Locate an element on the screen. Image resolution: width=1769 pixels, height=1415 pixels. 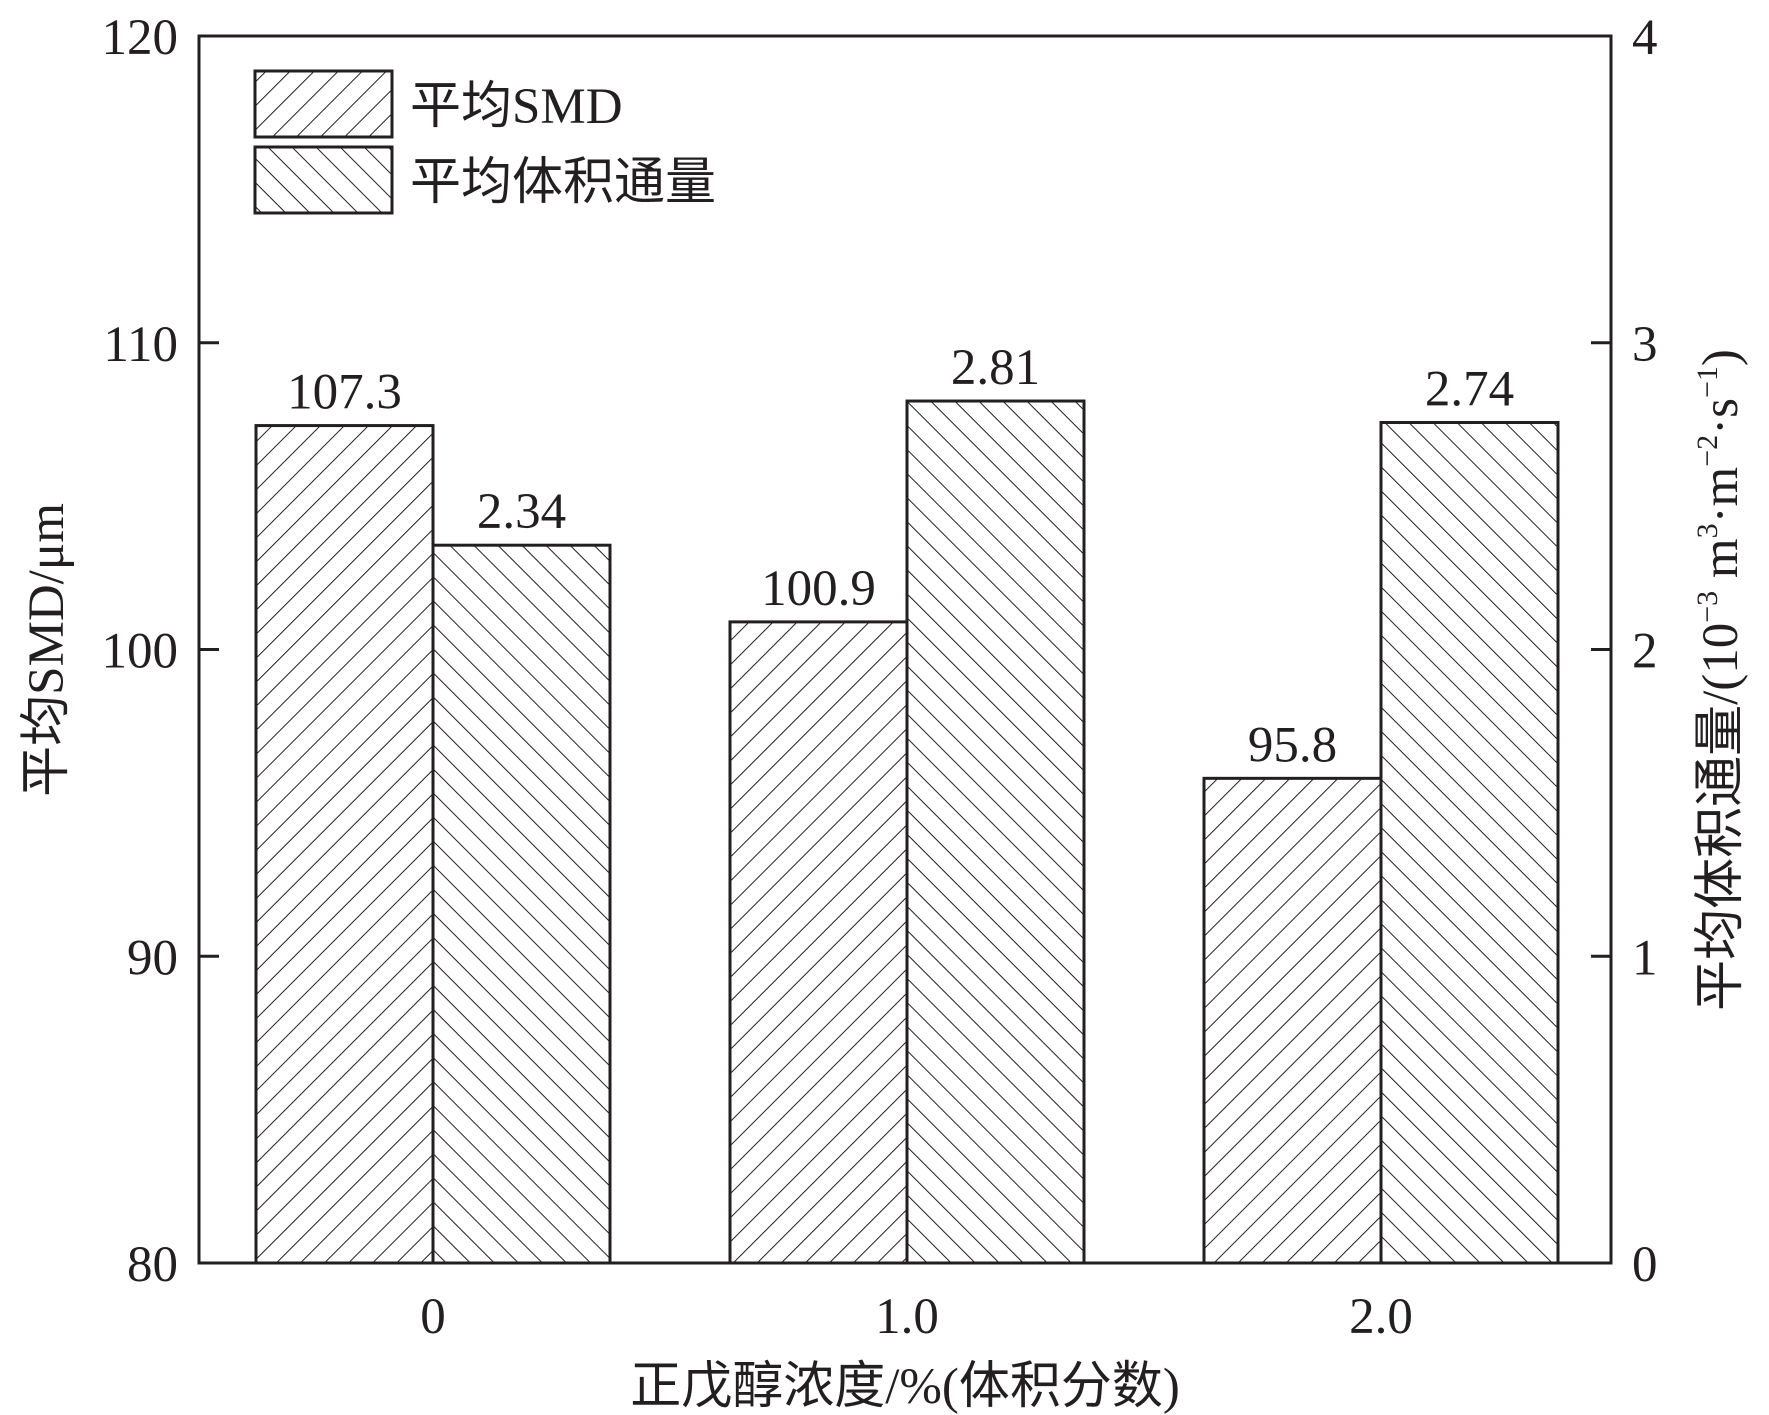
left-tick-label: 100 is located at coordinates (140, 652).